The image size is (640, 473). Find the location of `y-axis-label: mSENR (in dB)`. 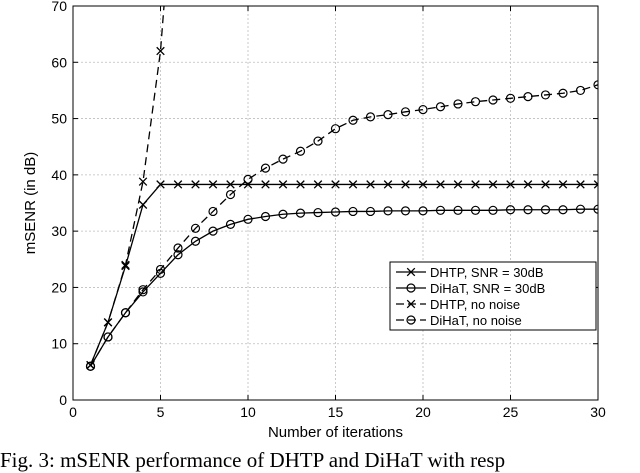

y-axis-label: mSENR (in dB) is located at coordinates (30, 203).